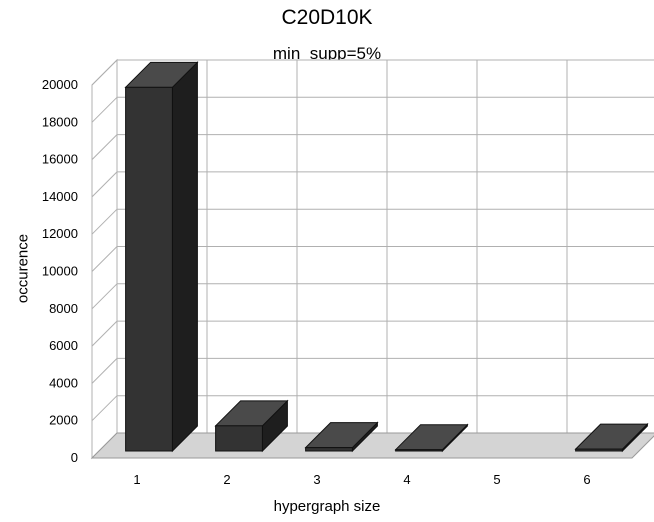 The height and width of the screenshot is (522, 654). I want to click on chart-subtitle: min_supp=5%, so click(327, 53).